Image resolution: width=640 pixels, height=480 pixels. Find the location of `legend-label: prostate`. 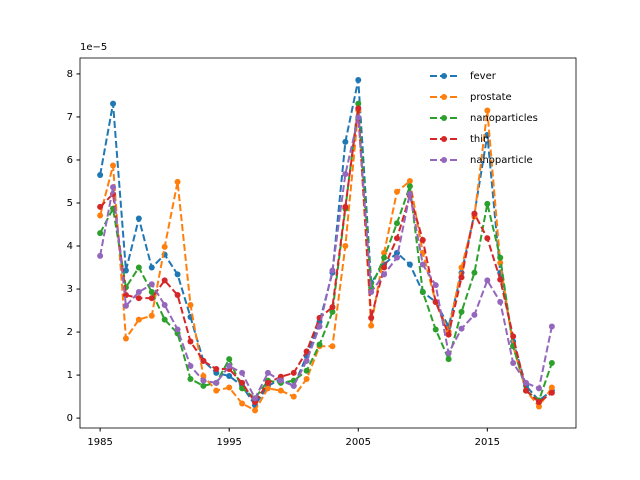

legend-label: prostate is located at coordinates (491, 97).